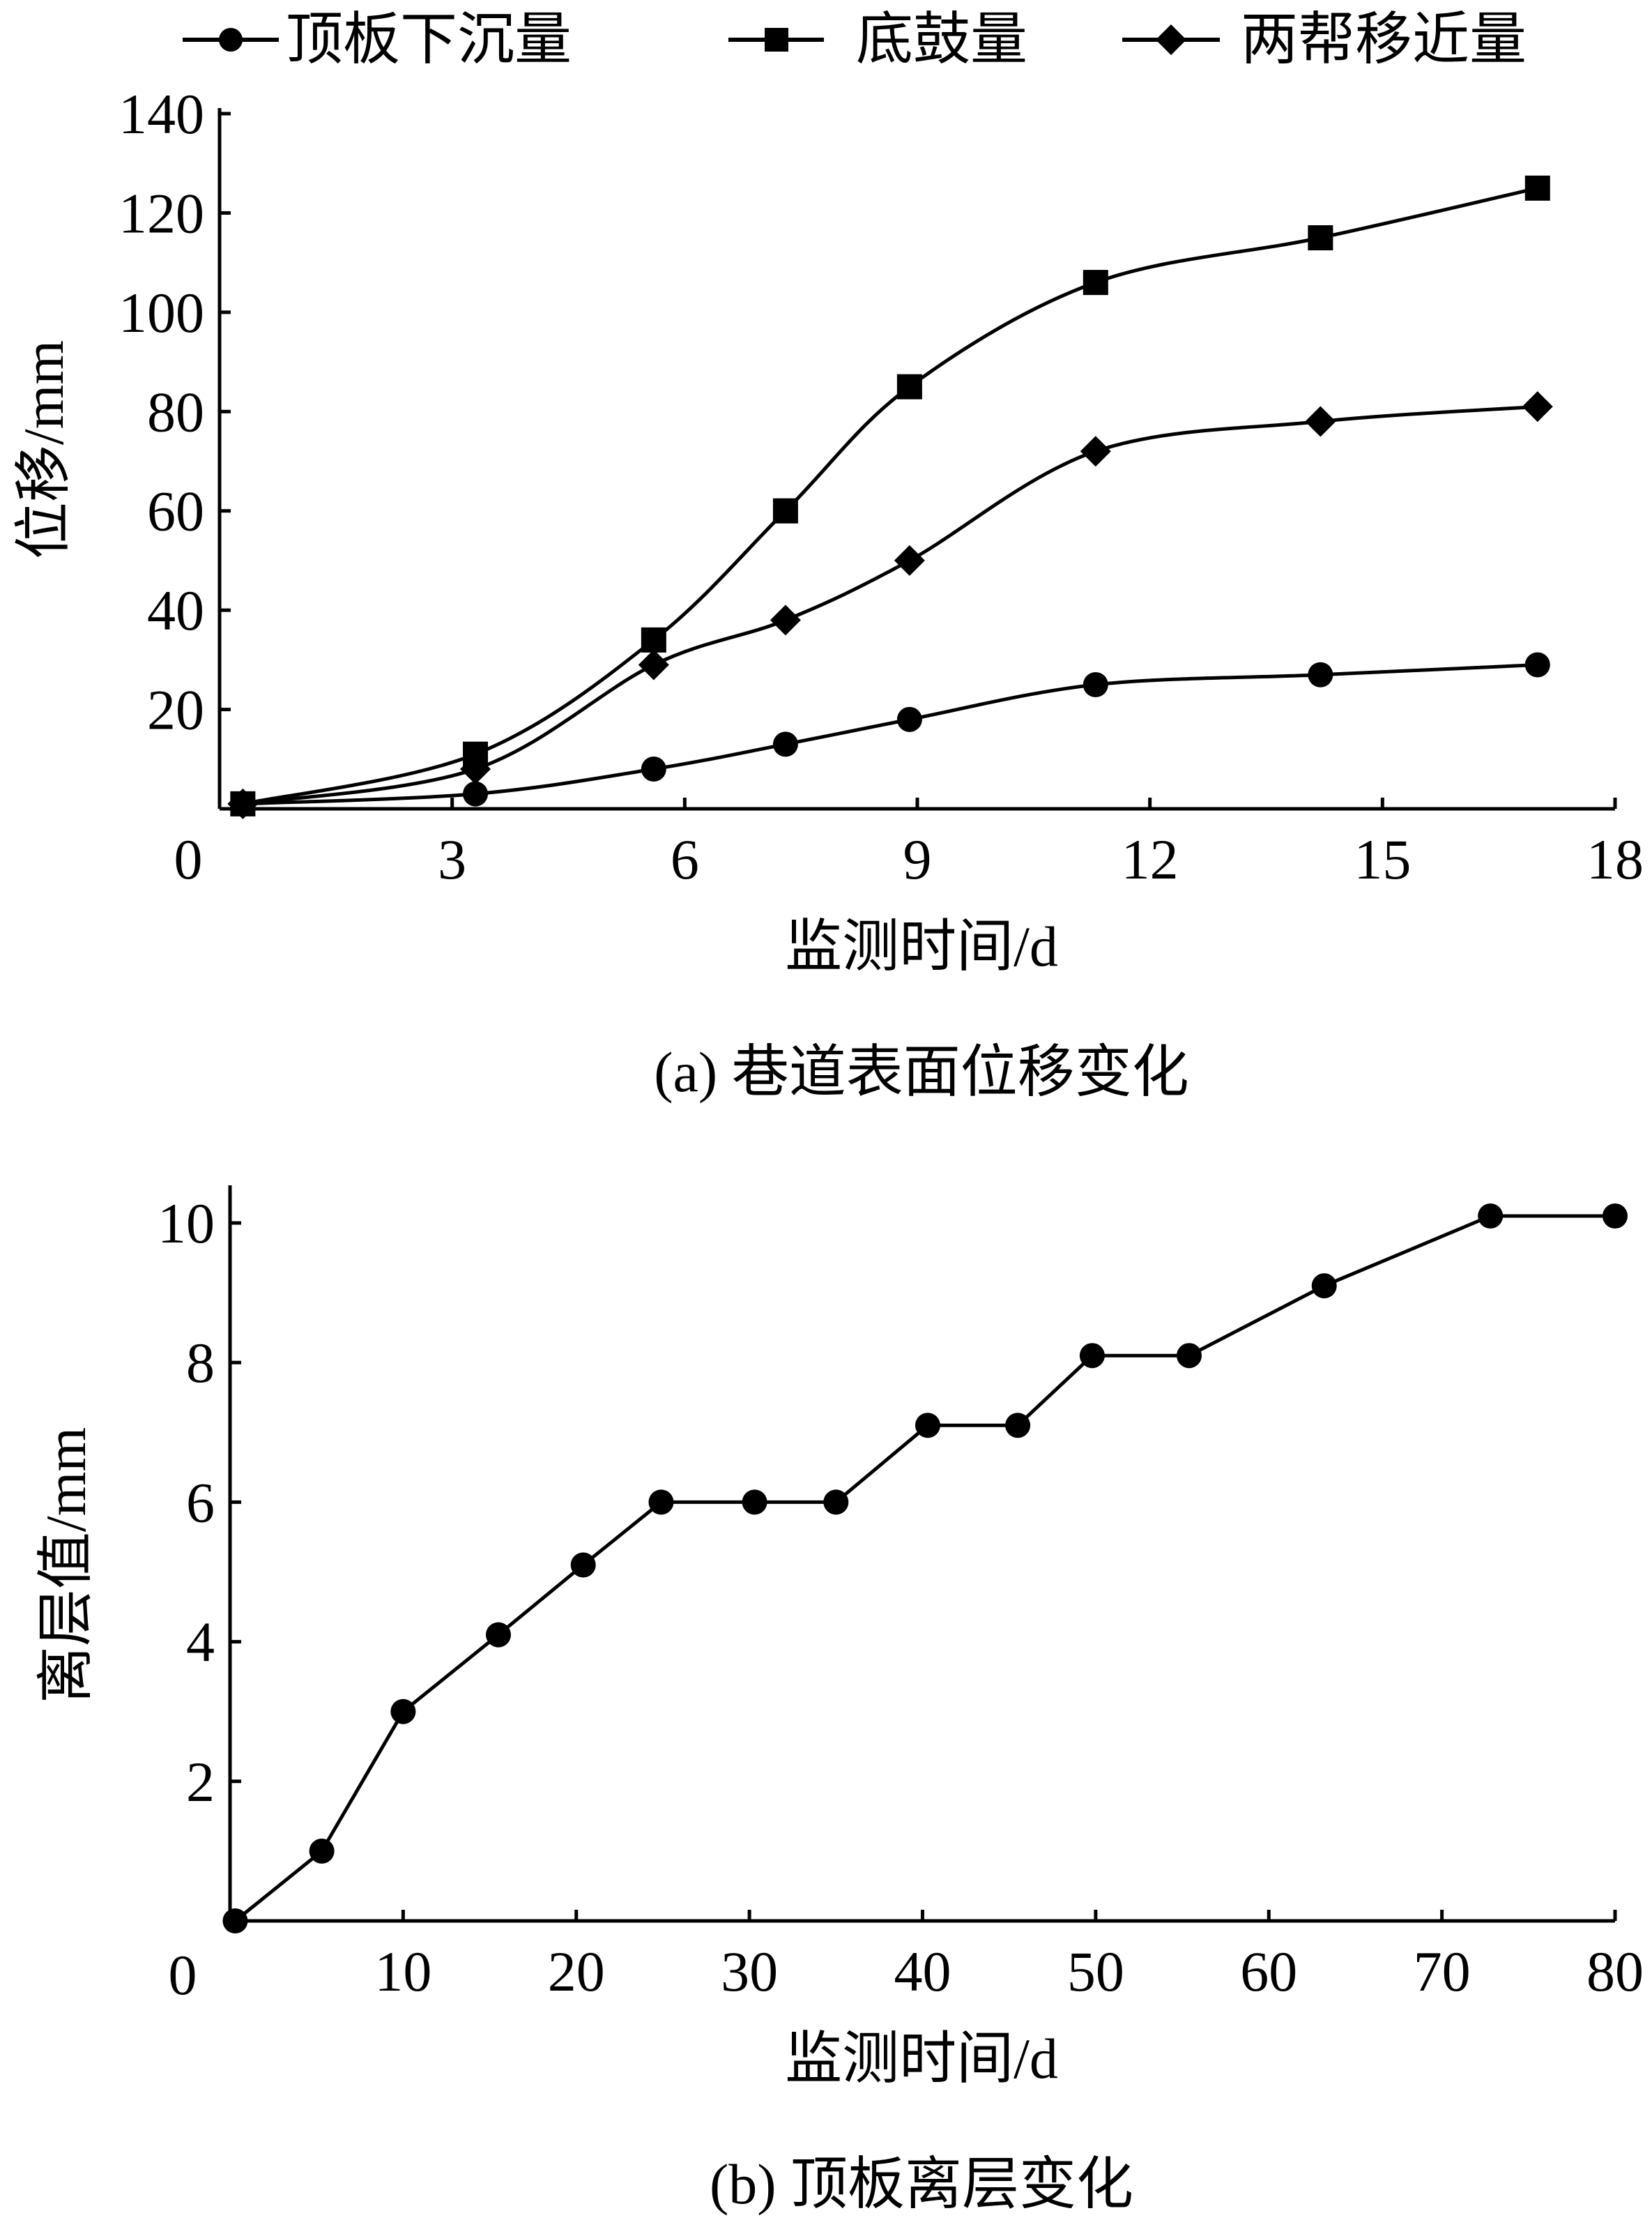  I want to click on legend-item-series-1: 底鼓量, so click(877, 39).